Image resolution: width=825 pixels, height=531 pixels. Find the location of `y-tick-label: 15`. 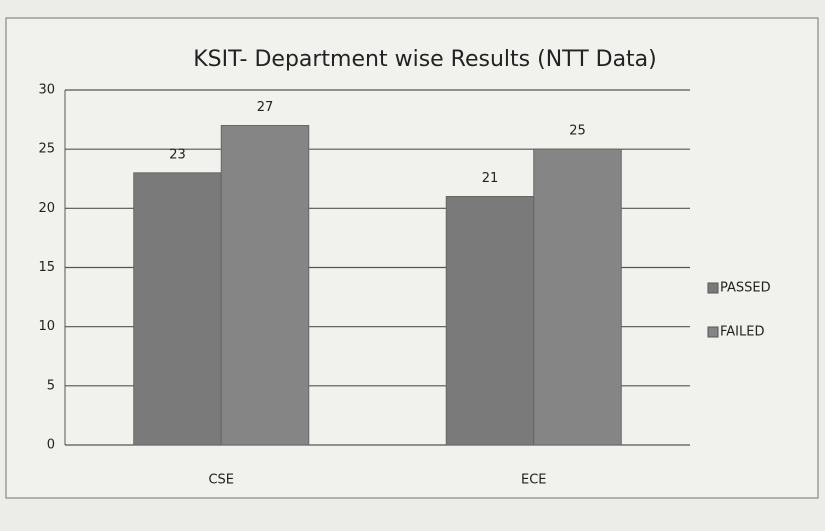

y-tick-label: 15 is located at coordinates (46, 267).